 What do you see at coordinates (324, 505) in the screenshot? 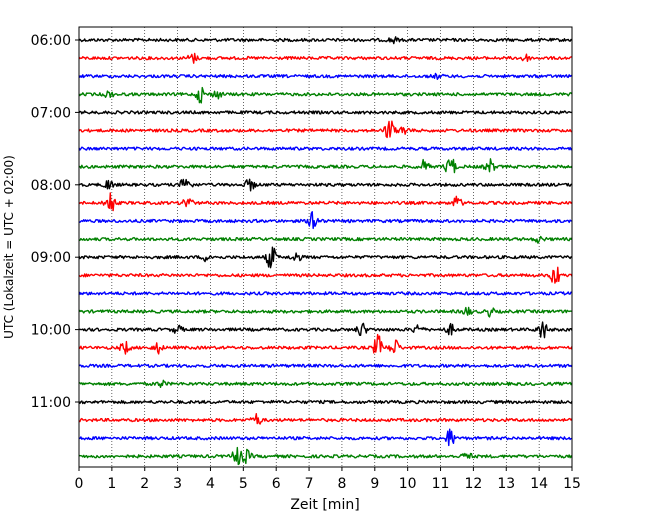
I see `x-axis-label: Zeit [min]` at bounding box center [324, 505].